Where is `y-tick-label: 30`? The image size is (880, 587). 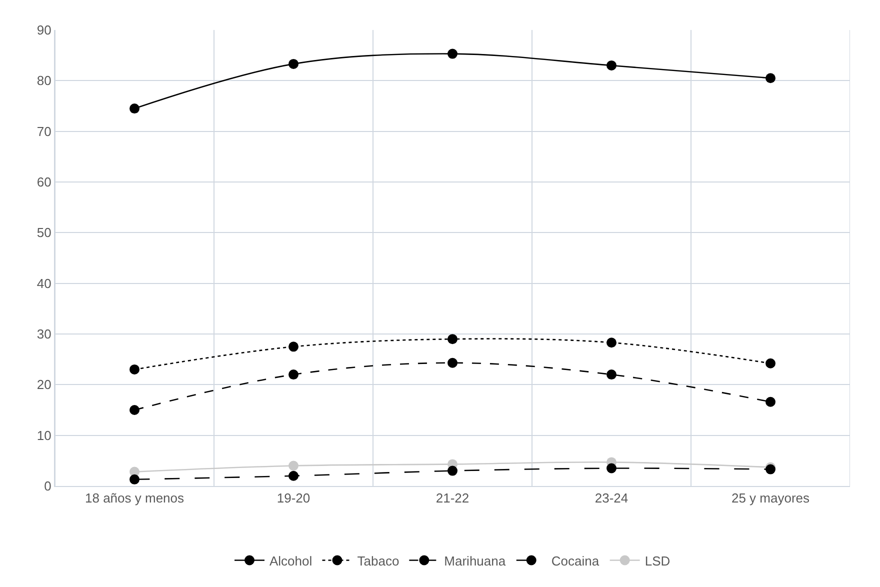 y-tick-label: 30 is located at coordinates (44, 334).